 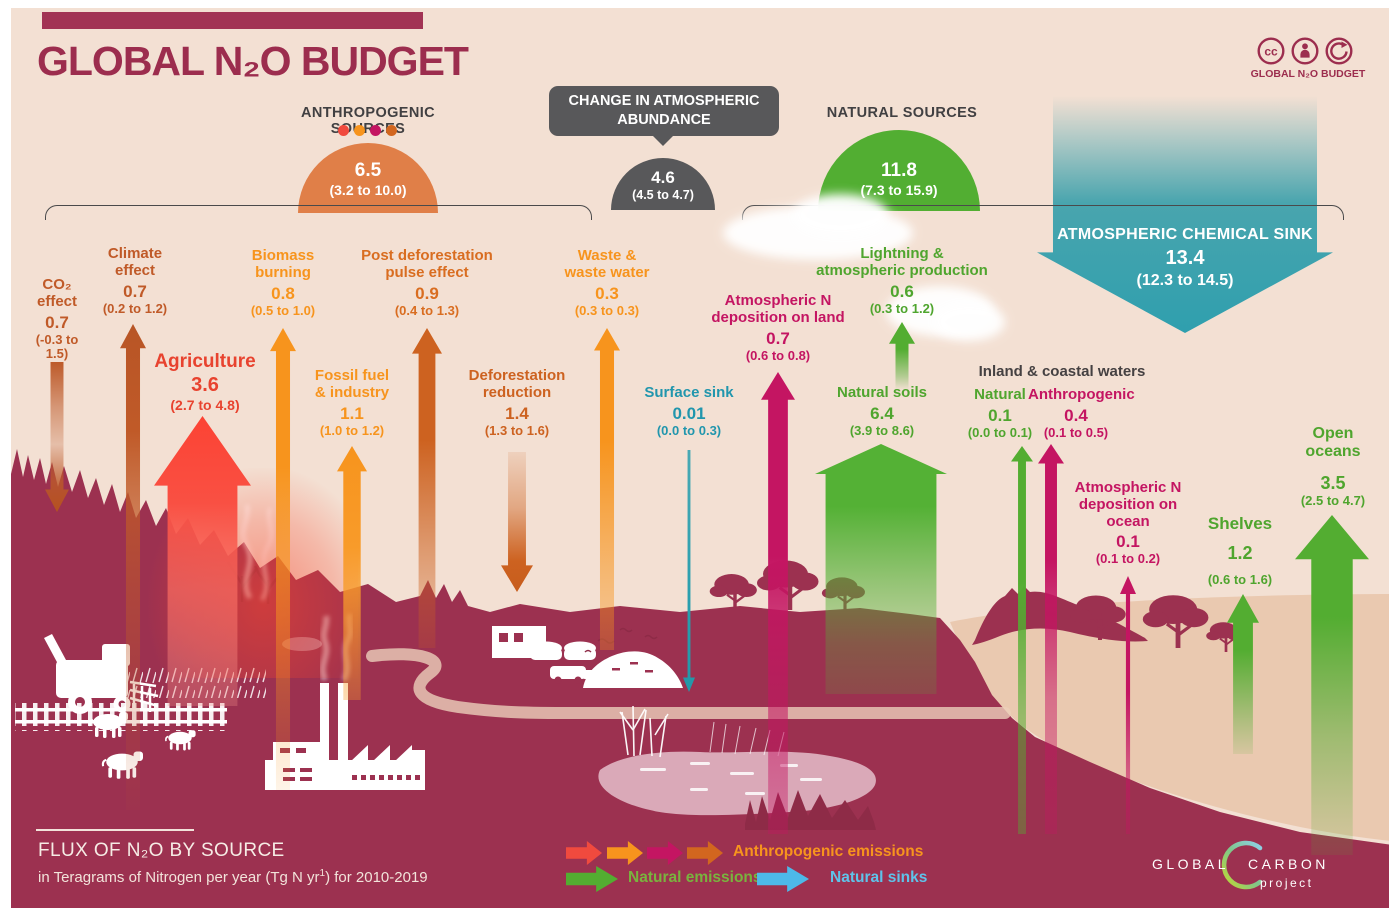 I want to click on pond, so click(x=737, y=783).